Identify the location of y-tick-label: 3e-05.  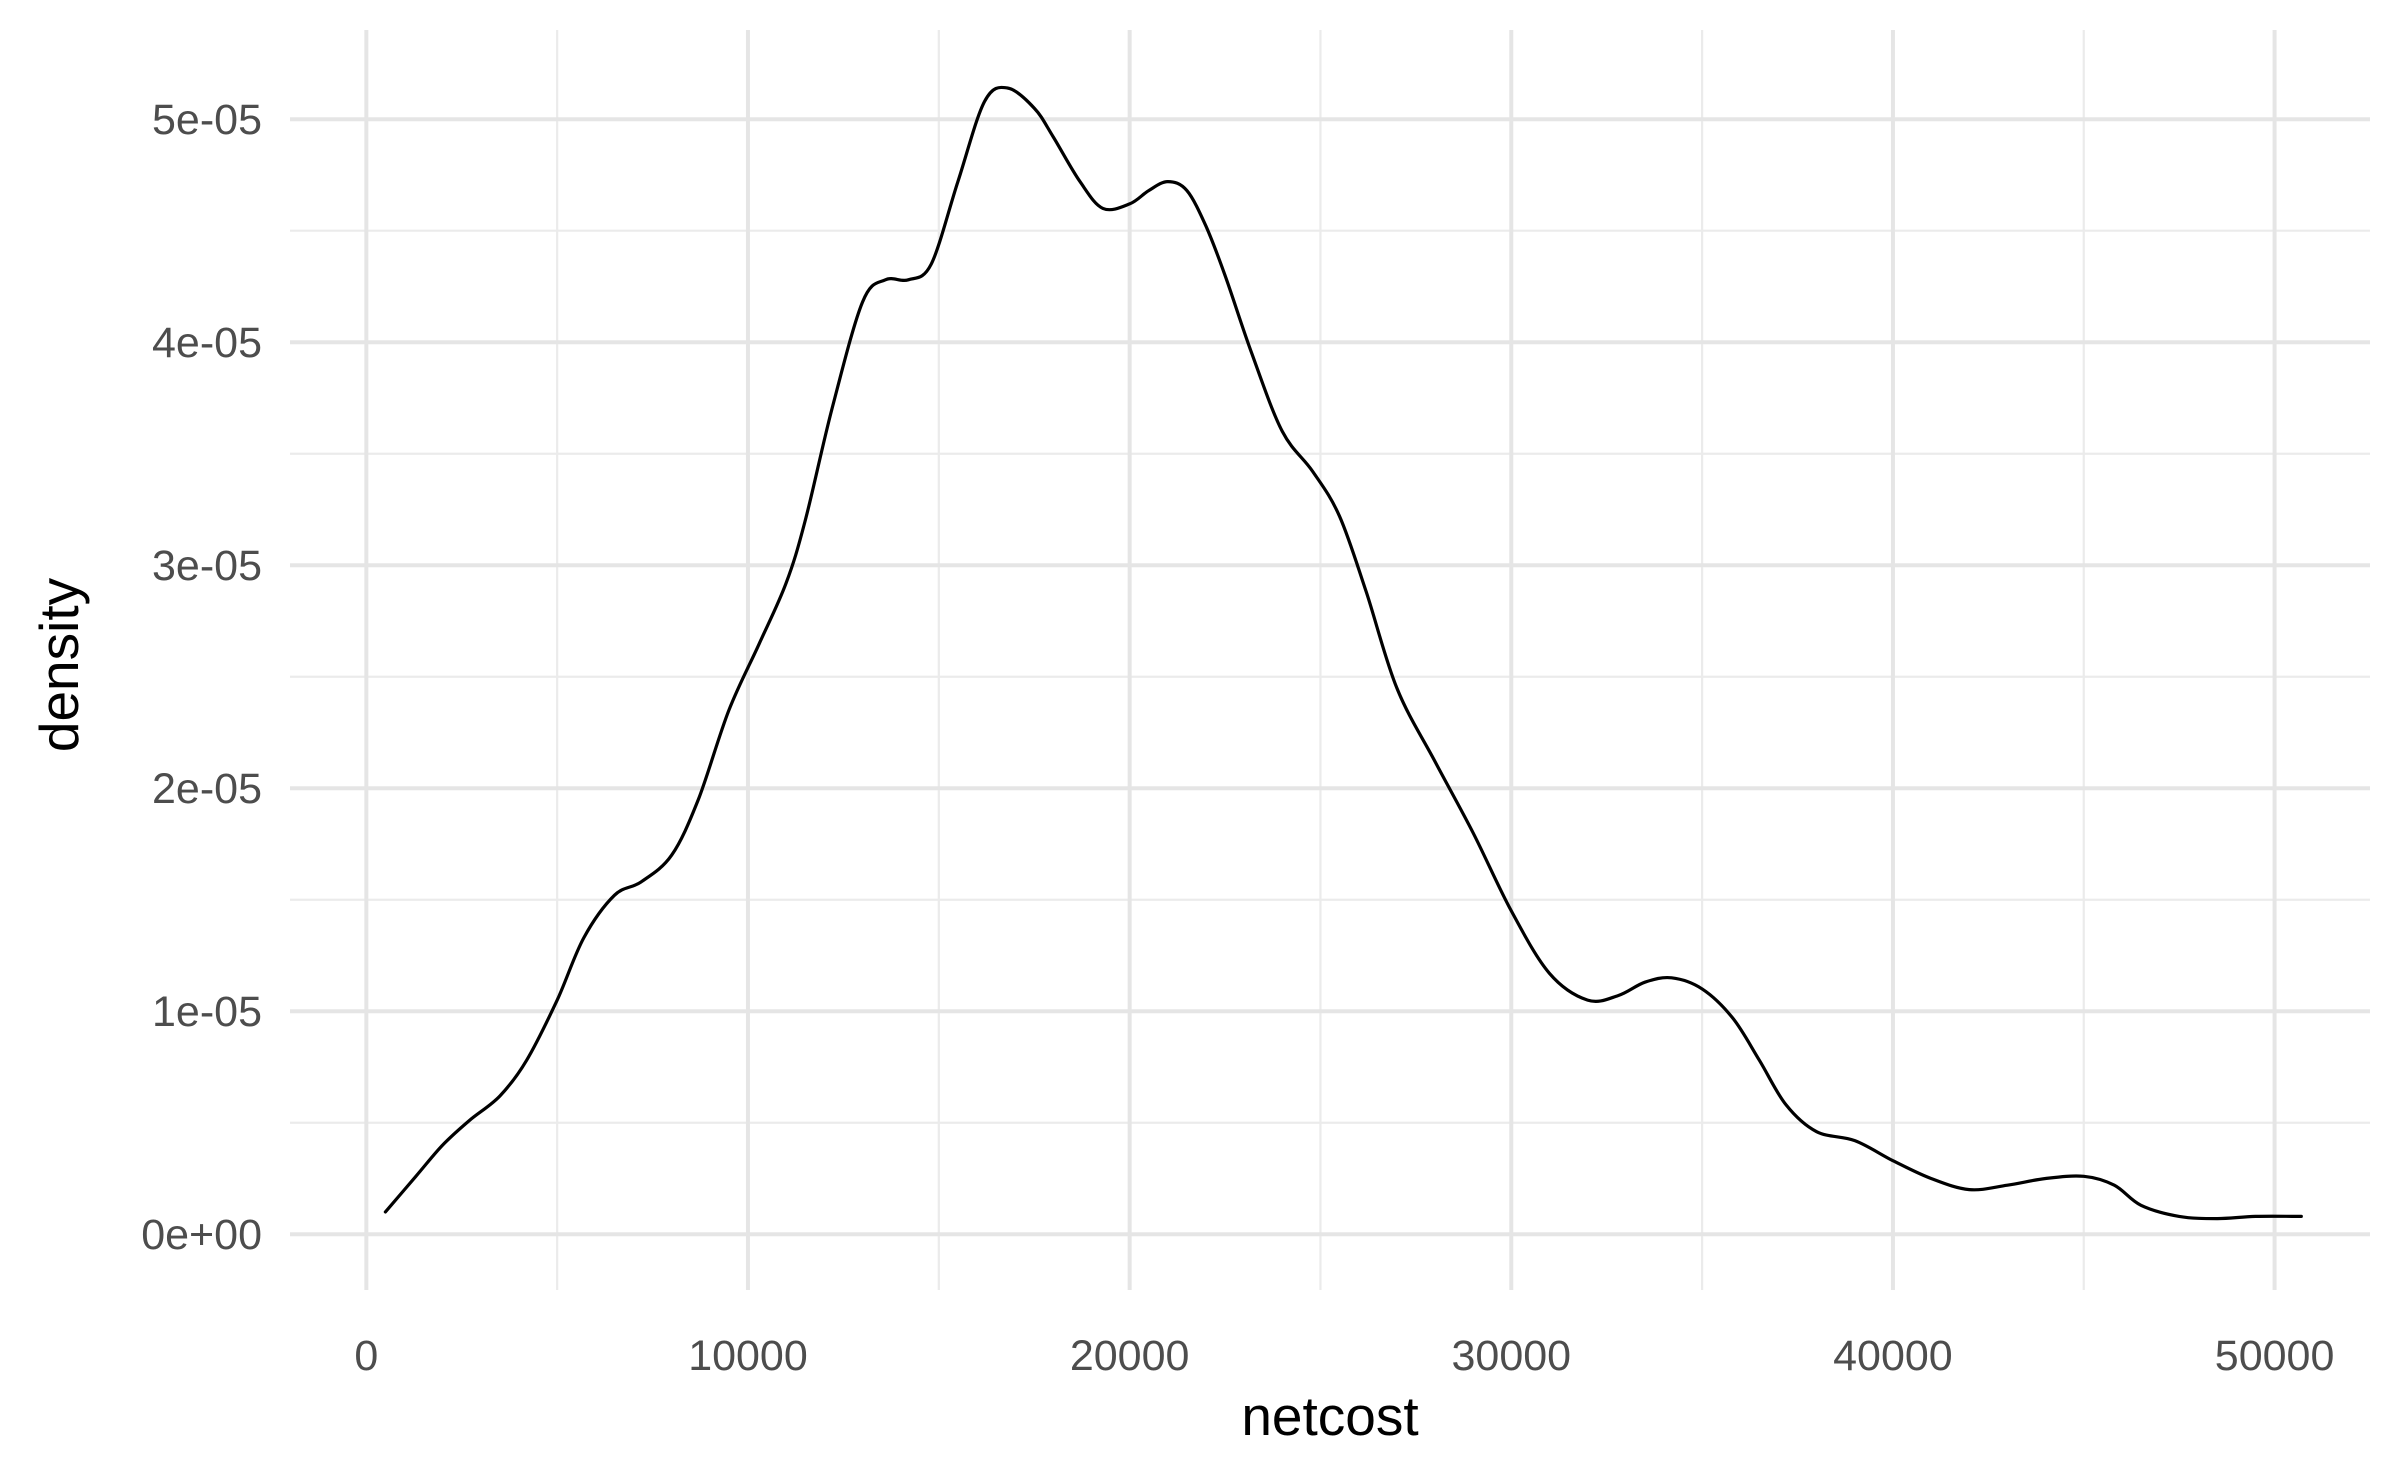
(207, 566).